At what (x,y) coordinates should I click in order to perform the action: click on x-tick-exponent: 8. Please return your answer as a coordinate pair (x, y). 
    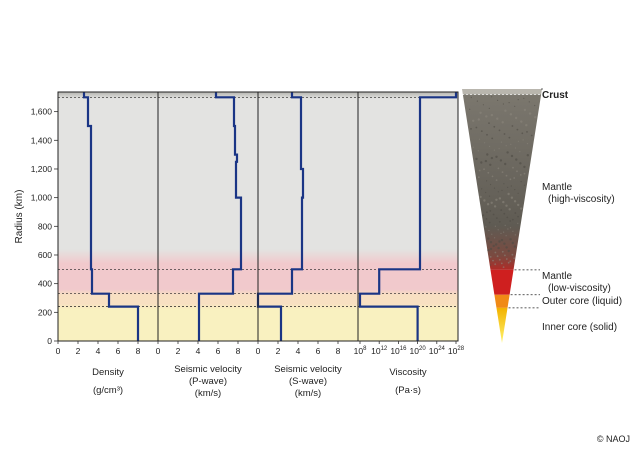
    Looking at the image, I should click on (365, 349).